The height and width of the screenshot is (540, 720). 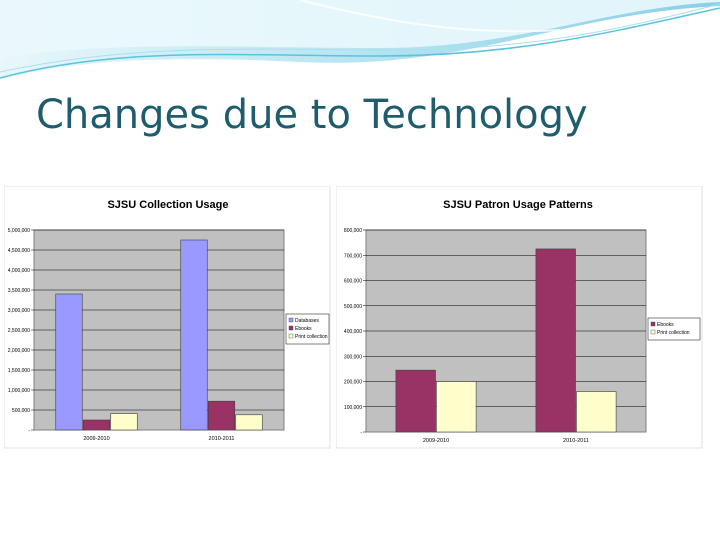 What do you see at coordinates (674, 329) in the screenshot?
I see `legend` at bounding box center [674, 329].